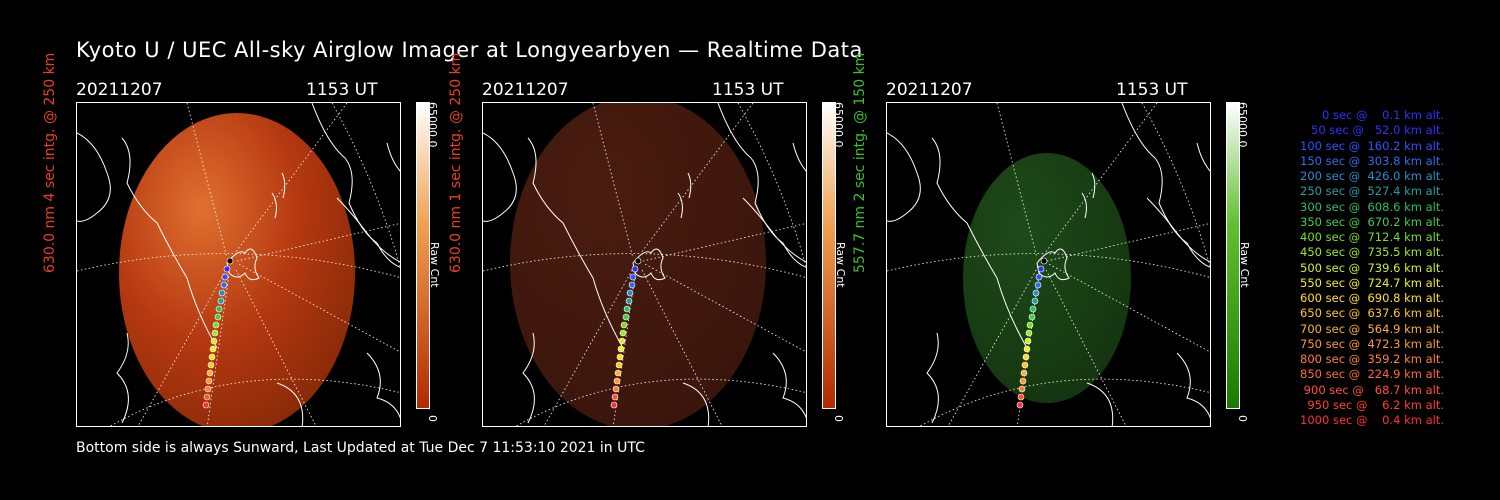  Describe the element at coordinates (1372, 389) in the screenshot. I see `legend-entry: 900 sec @ 68.7 km alt.` at that location.